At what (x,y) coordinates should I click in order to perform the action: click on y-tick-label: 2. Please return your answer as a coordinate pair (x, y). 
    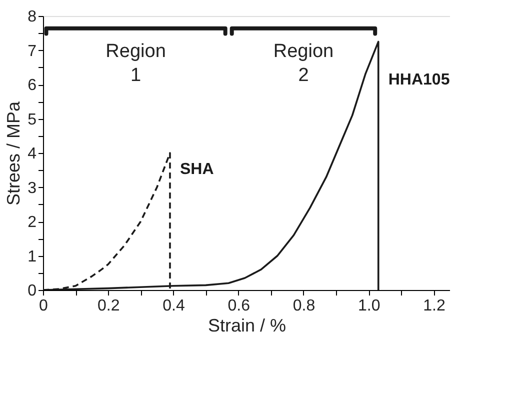
    Looking at the image, I should click on (32, 222).